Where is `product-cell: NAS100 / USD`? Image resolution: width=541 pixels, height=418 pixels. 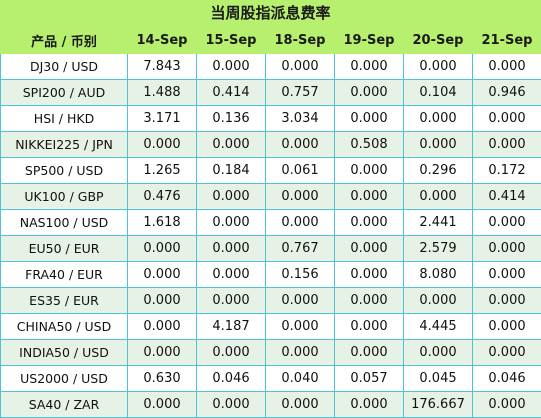
product-cell: NAS100 / USD is located at coordinates (64, 223).